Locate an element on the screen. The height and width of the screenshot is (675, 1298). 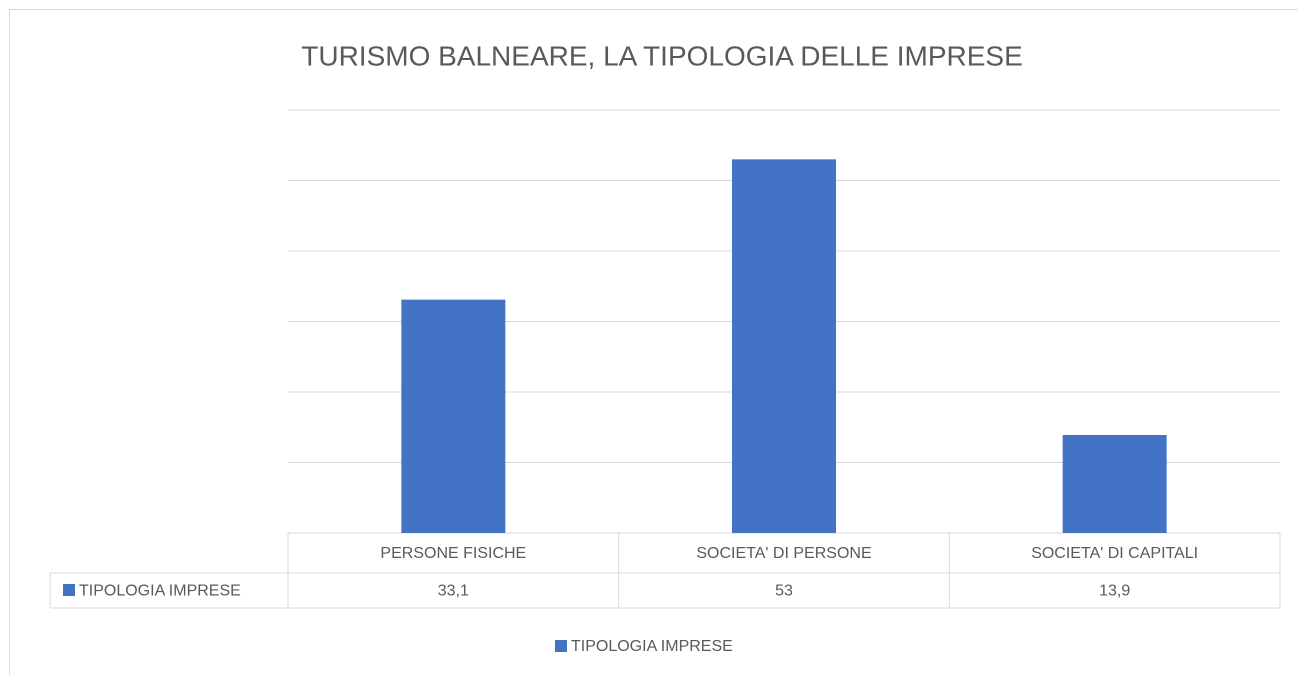
x-tick-label: SOCIETA' DI PERSONE is located at coordinates (783, 553).